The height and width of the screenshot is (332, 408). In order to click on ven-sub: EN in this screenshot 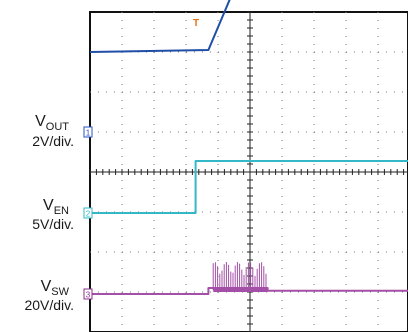, I will do `click(61, 211)`.